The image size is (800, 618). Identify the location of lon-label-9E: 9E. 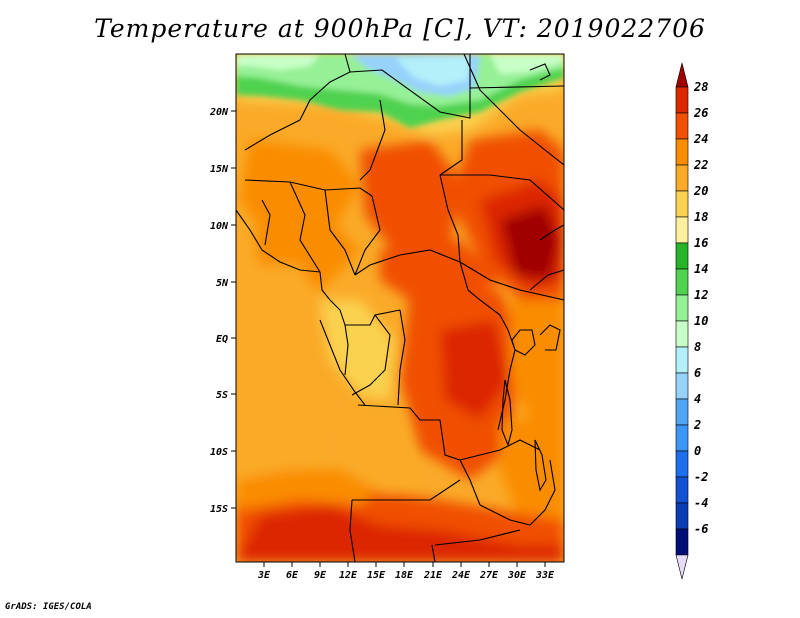
(320, 575).